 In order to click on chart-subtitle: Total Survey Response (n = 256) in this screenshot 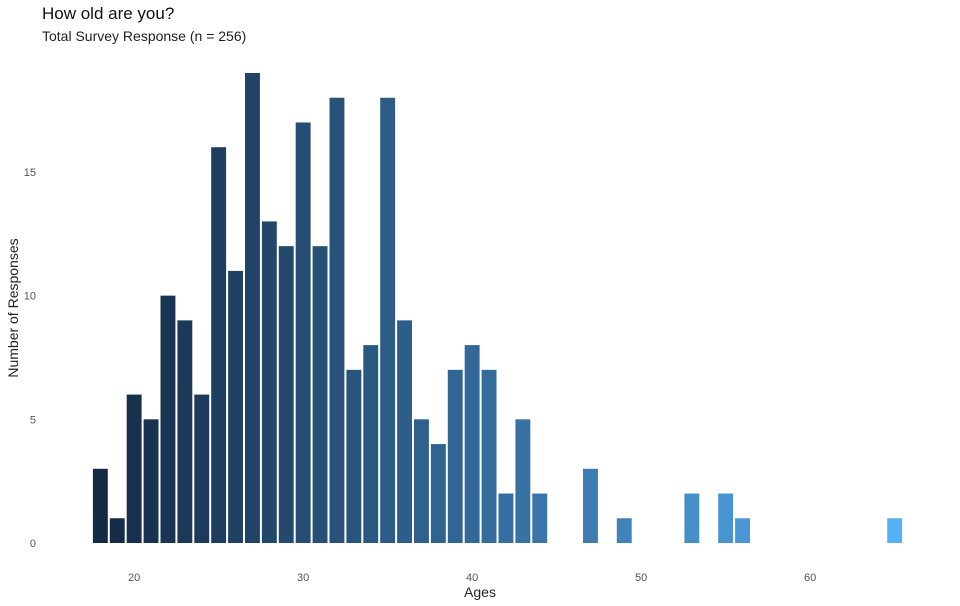, I will do `click(144, 36)`.